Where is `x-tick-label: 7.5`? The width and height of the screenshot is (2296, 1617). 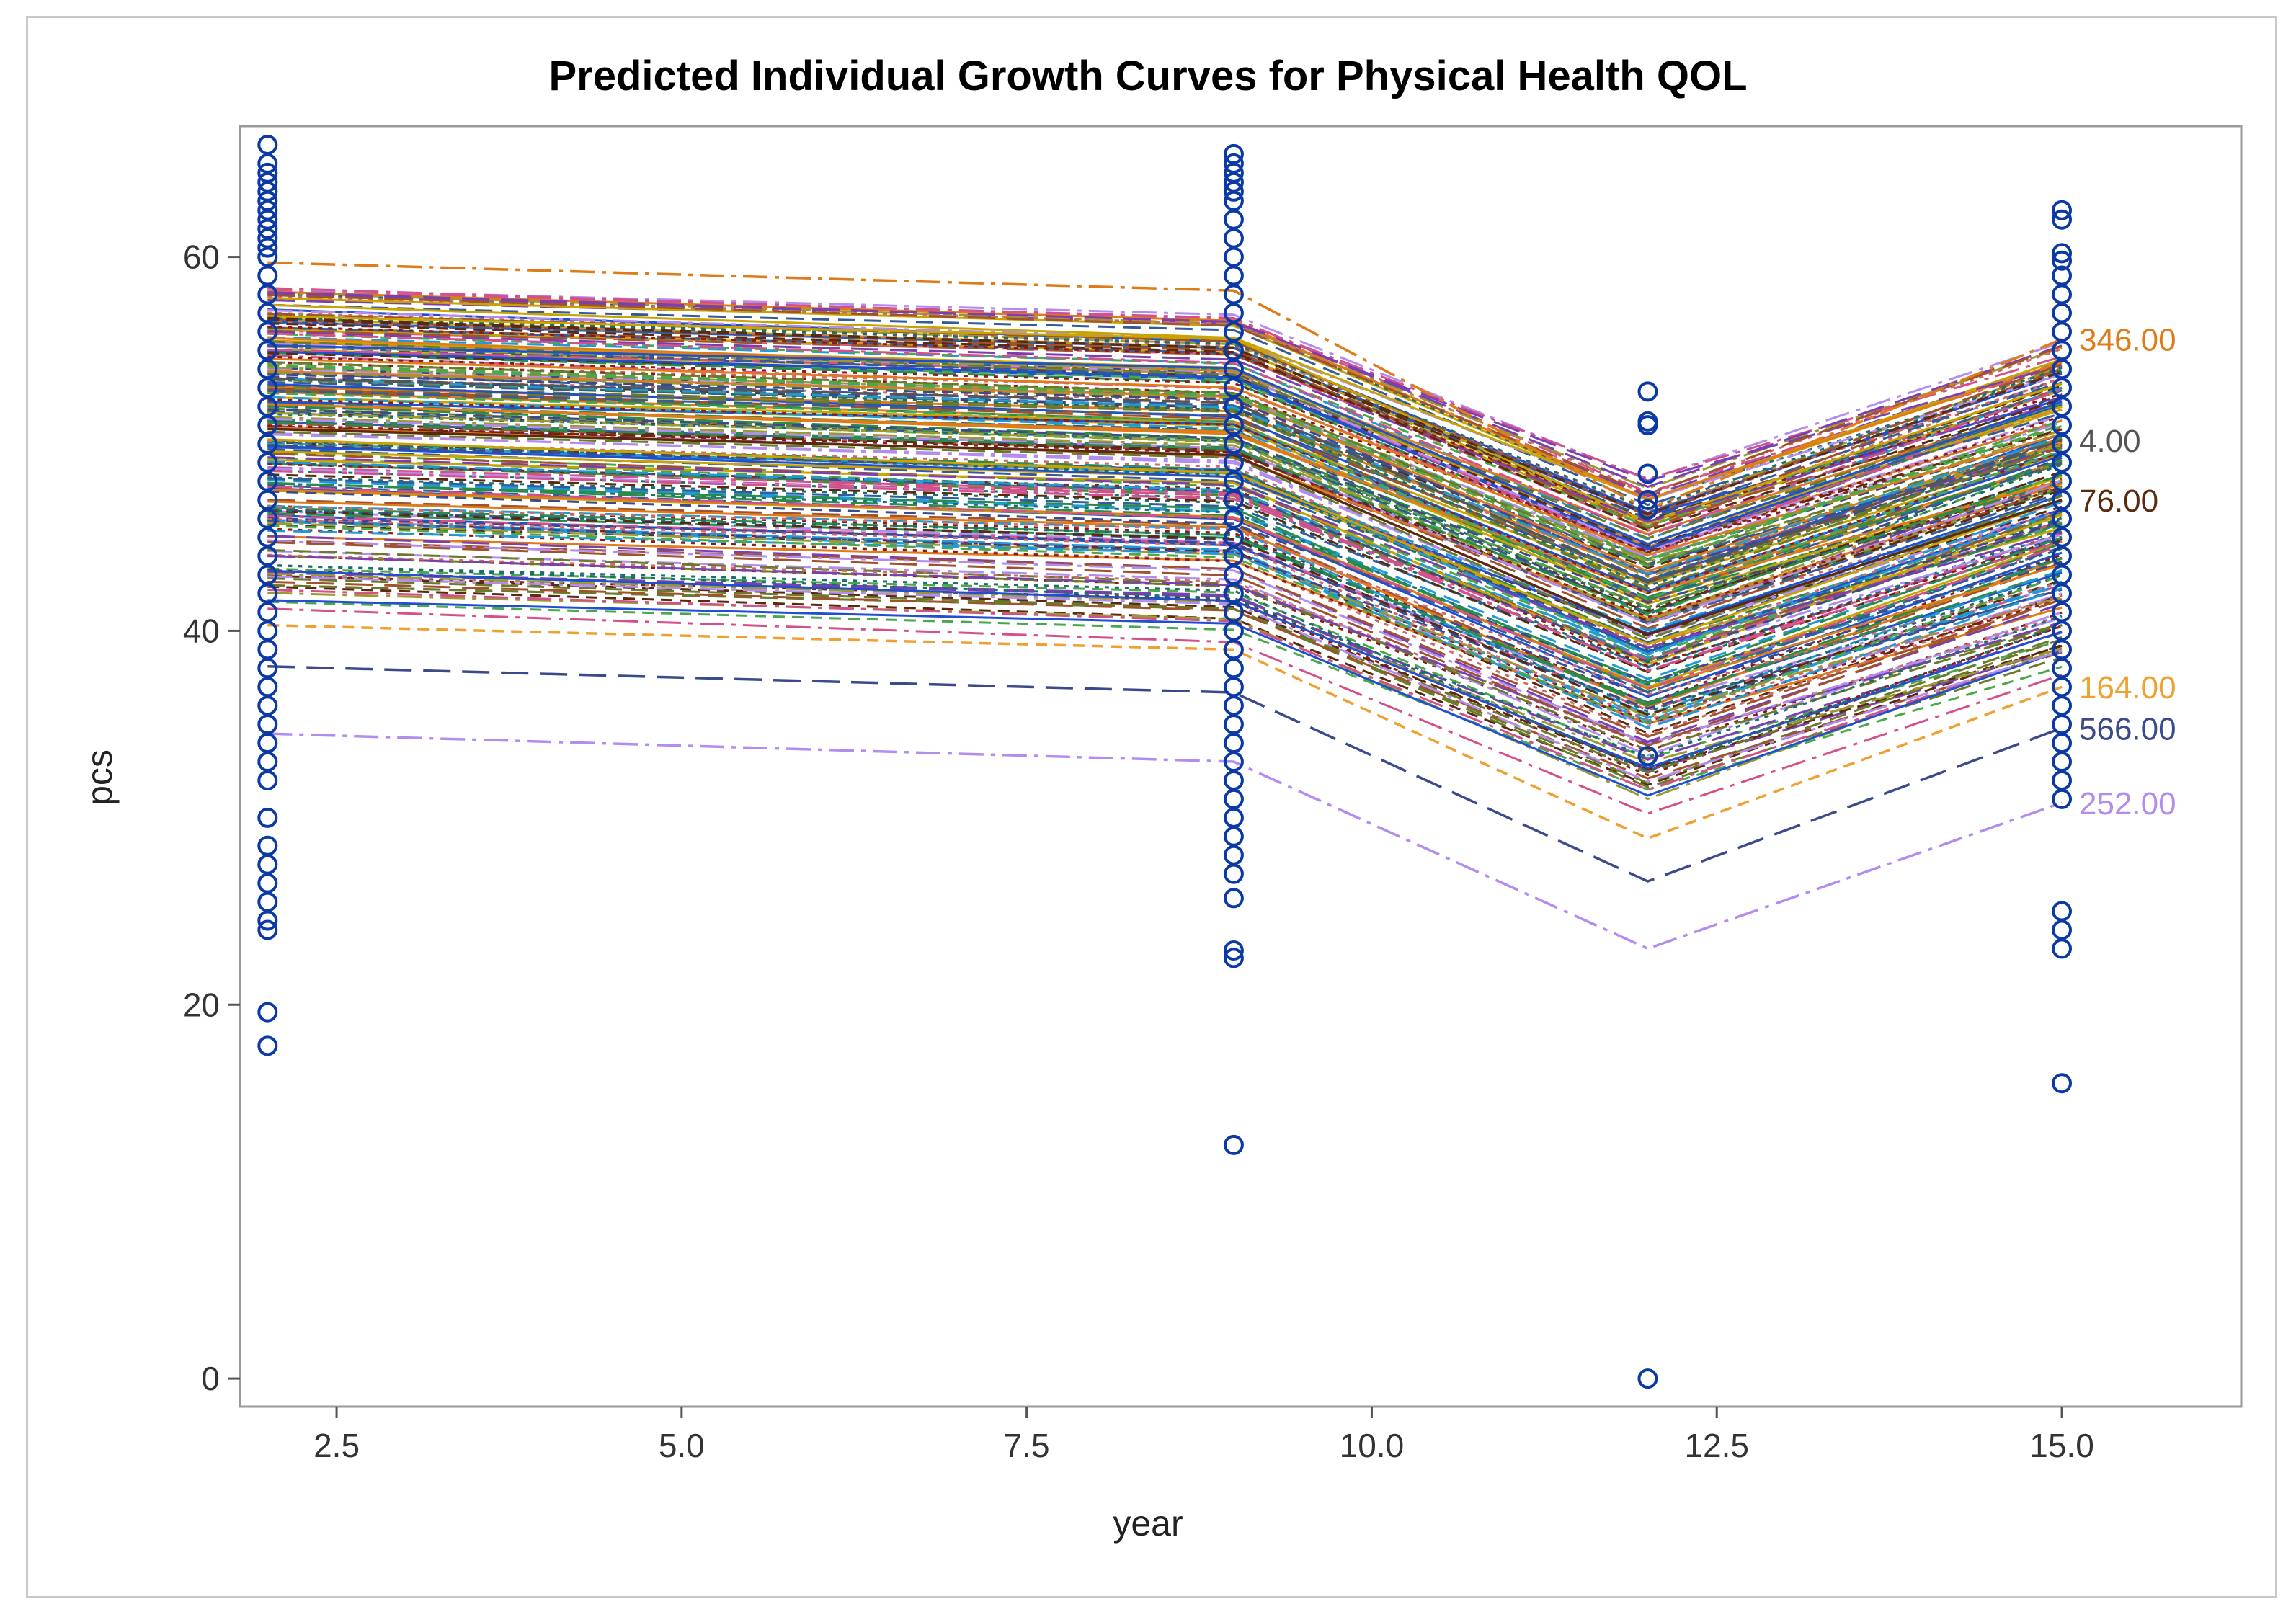 x-tick-label: 7.5 is located at coordinates (1027, 1445).